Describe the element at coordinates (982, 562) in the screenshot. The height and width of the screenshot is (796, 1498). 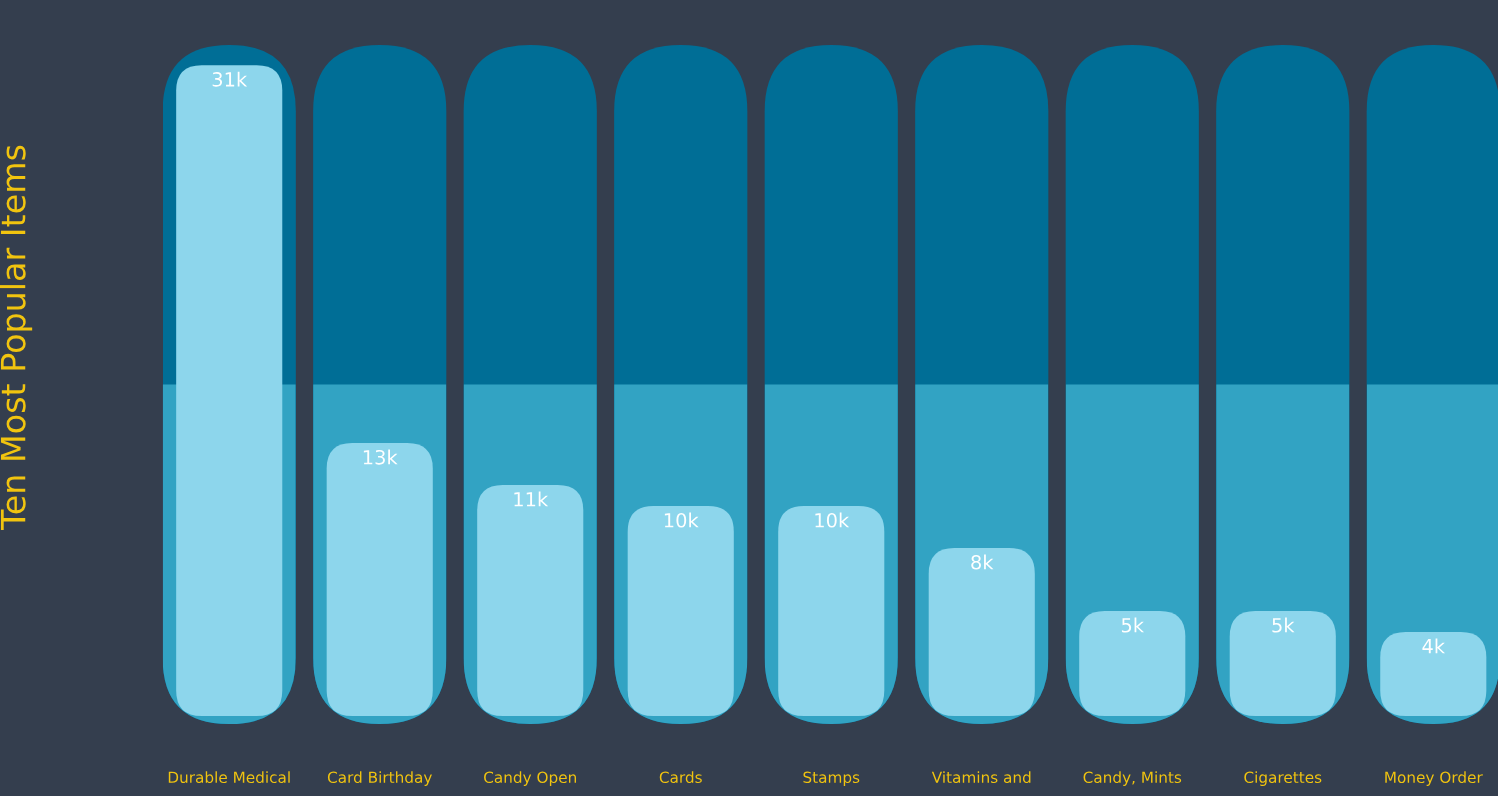
I see `data-label: 8k` at that location.